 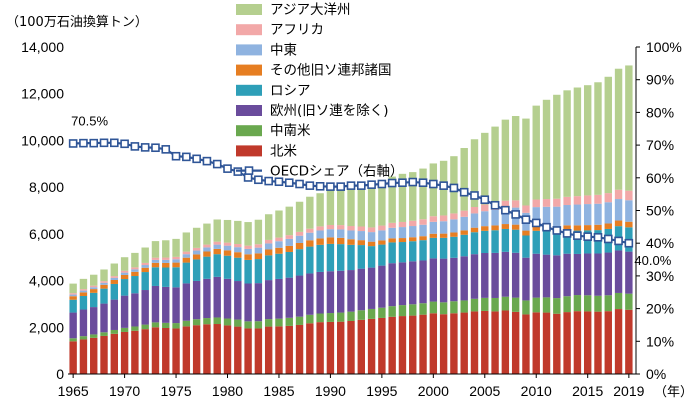 I want to click on bar-segment-1-2016, so click(x=598, y=303).